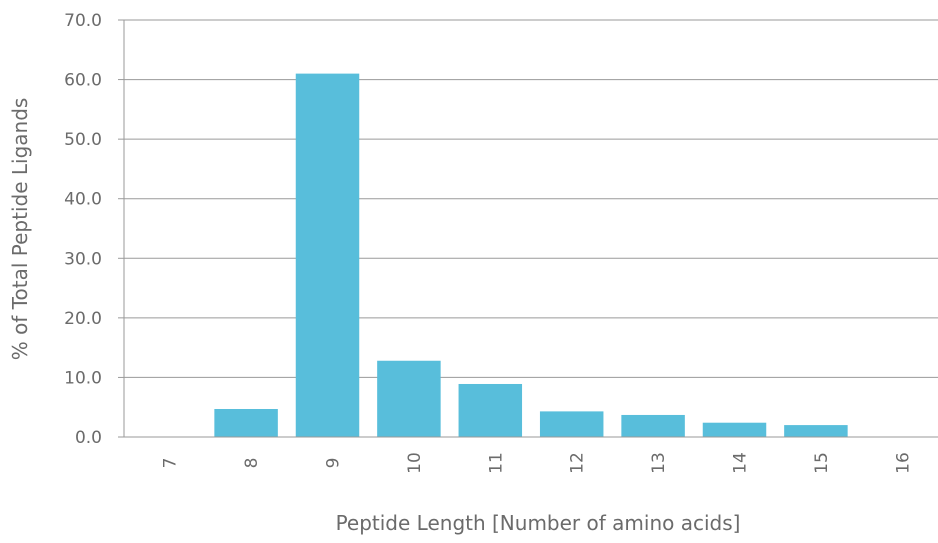 The height and width of the screenshot is (543, 938). What do you see at coordinates (171, 463) in the screenshot?
I see `x-tick-label: 7` at bounding box center [171, 463].